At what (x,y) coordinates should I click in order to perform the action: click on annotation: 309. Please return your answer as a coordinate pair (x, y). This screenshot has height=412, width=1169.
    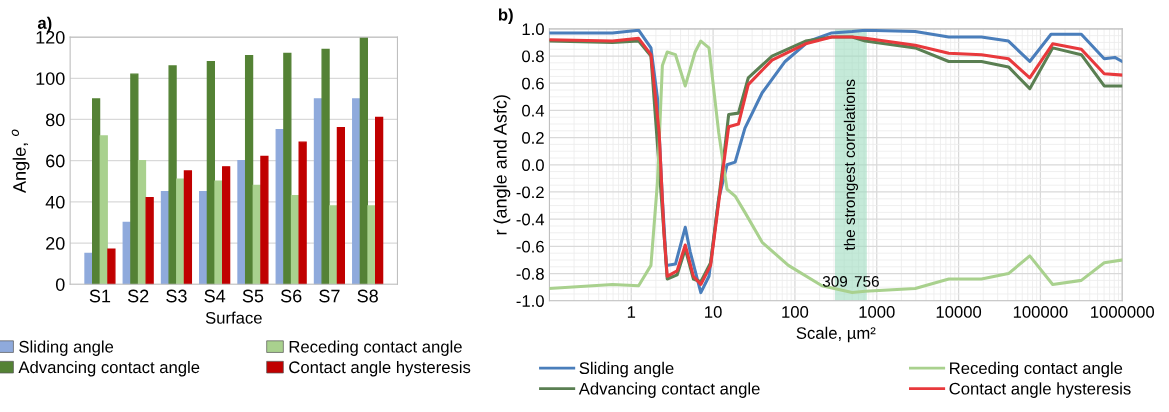
    Looking at the image, I should click on (835, 281).